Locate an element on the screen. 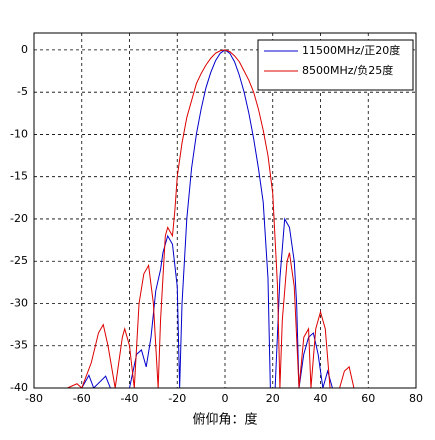 Image resolution: width=435 pixels, height=440 pixels. x-tick-label: -20 is located at coordinates (177, 398).